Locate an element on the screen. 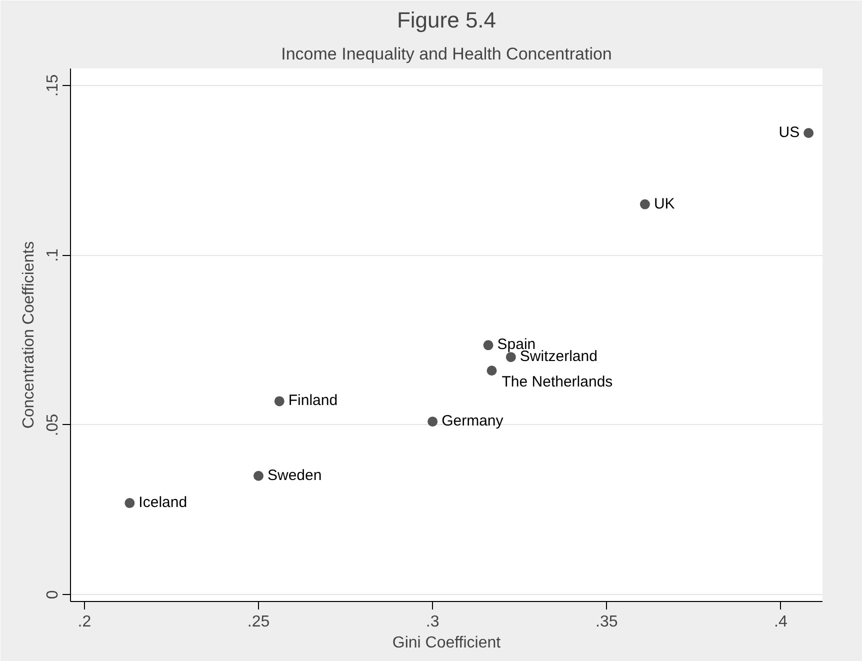  x-tick-label: .4 is located at coordinates (781, 622).